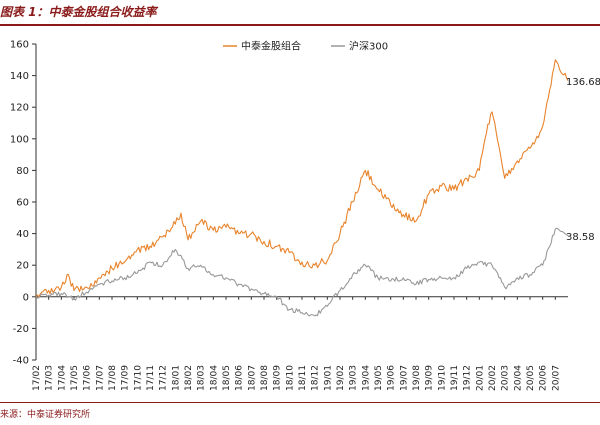 The width and height of the screenshot is (600, 425). What do you see at coordinates (22, 171) in the screenshot?
I see `y-tick-label: 80` at bounding box center [22, 171].